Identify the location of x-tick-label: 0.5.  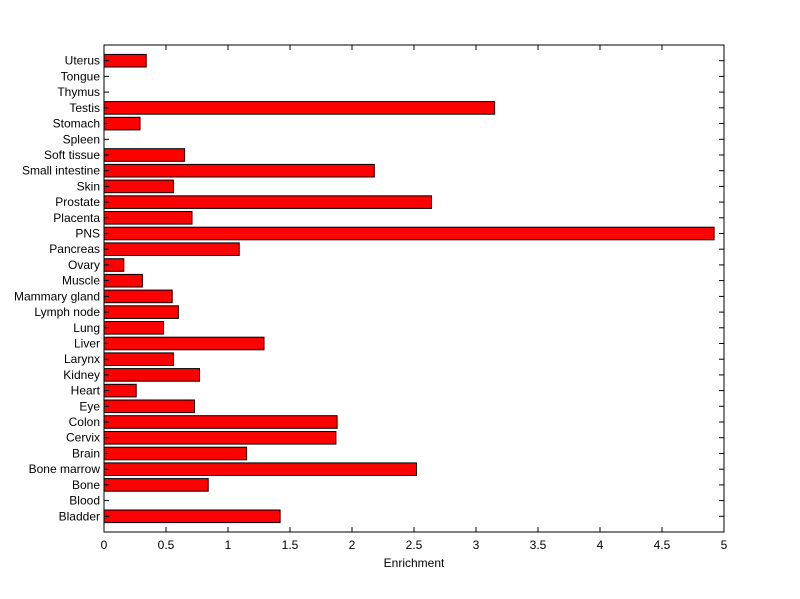
(166, 545).